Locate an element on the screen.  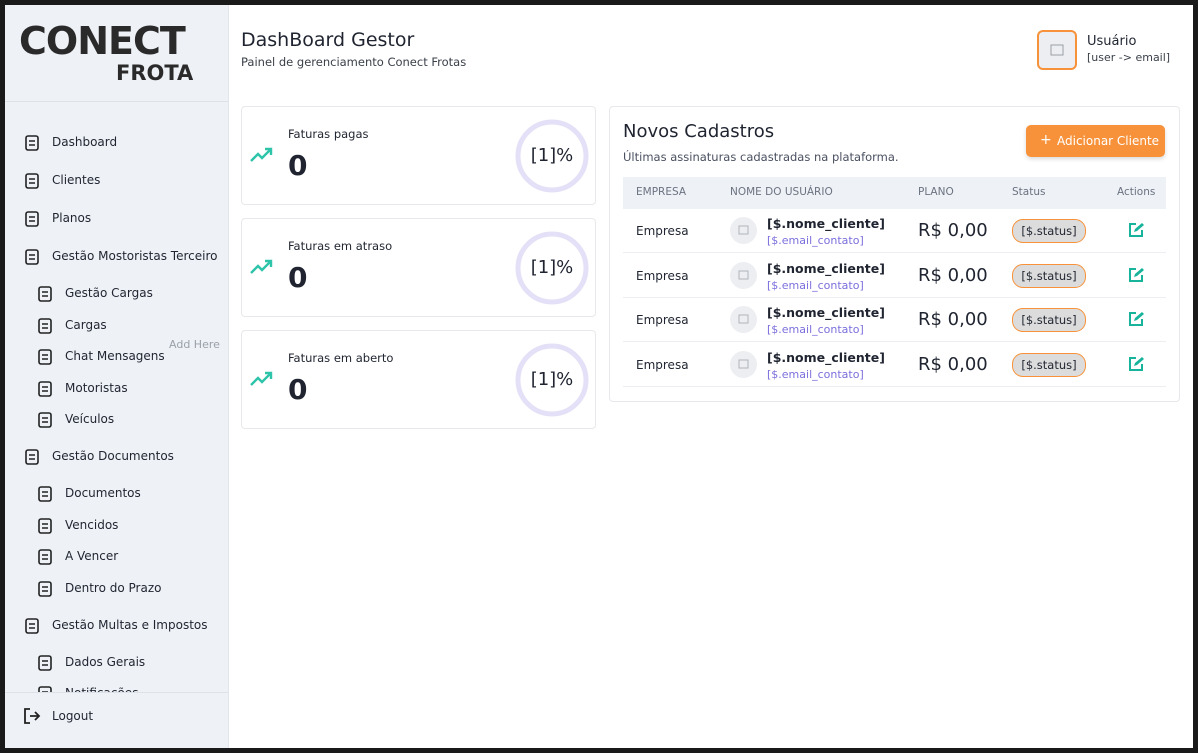
menu-item: Clientes is located at coordinates (76, 180).